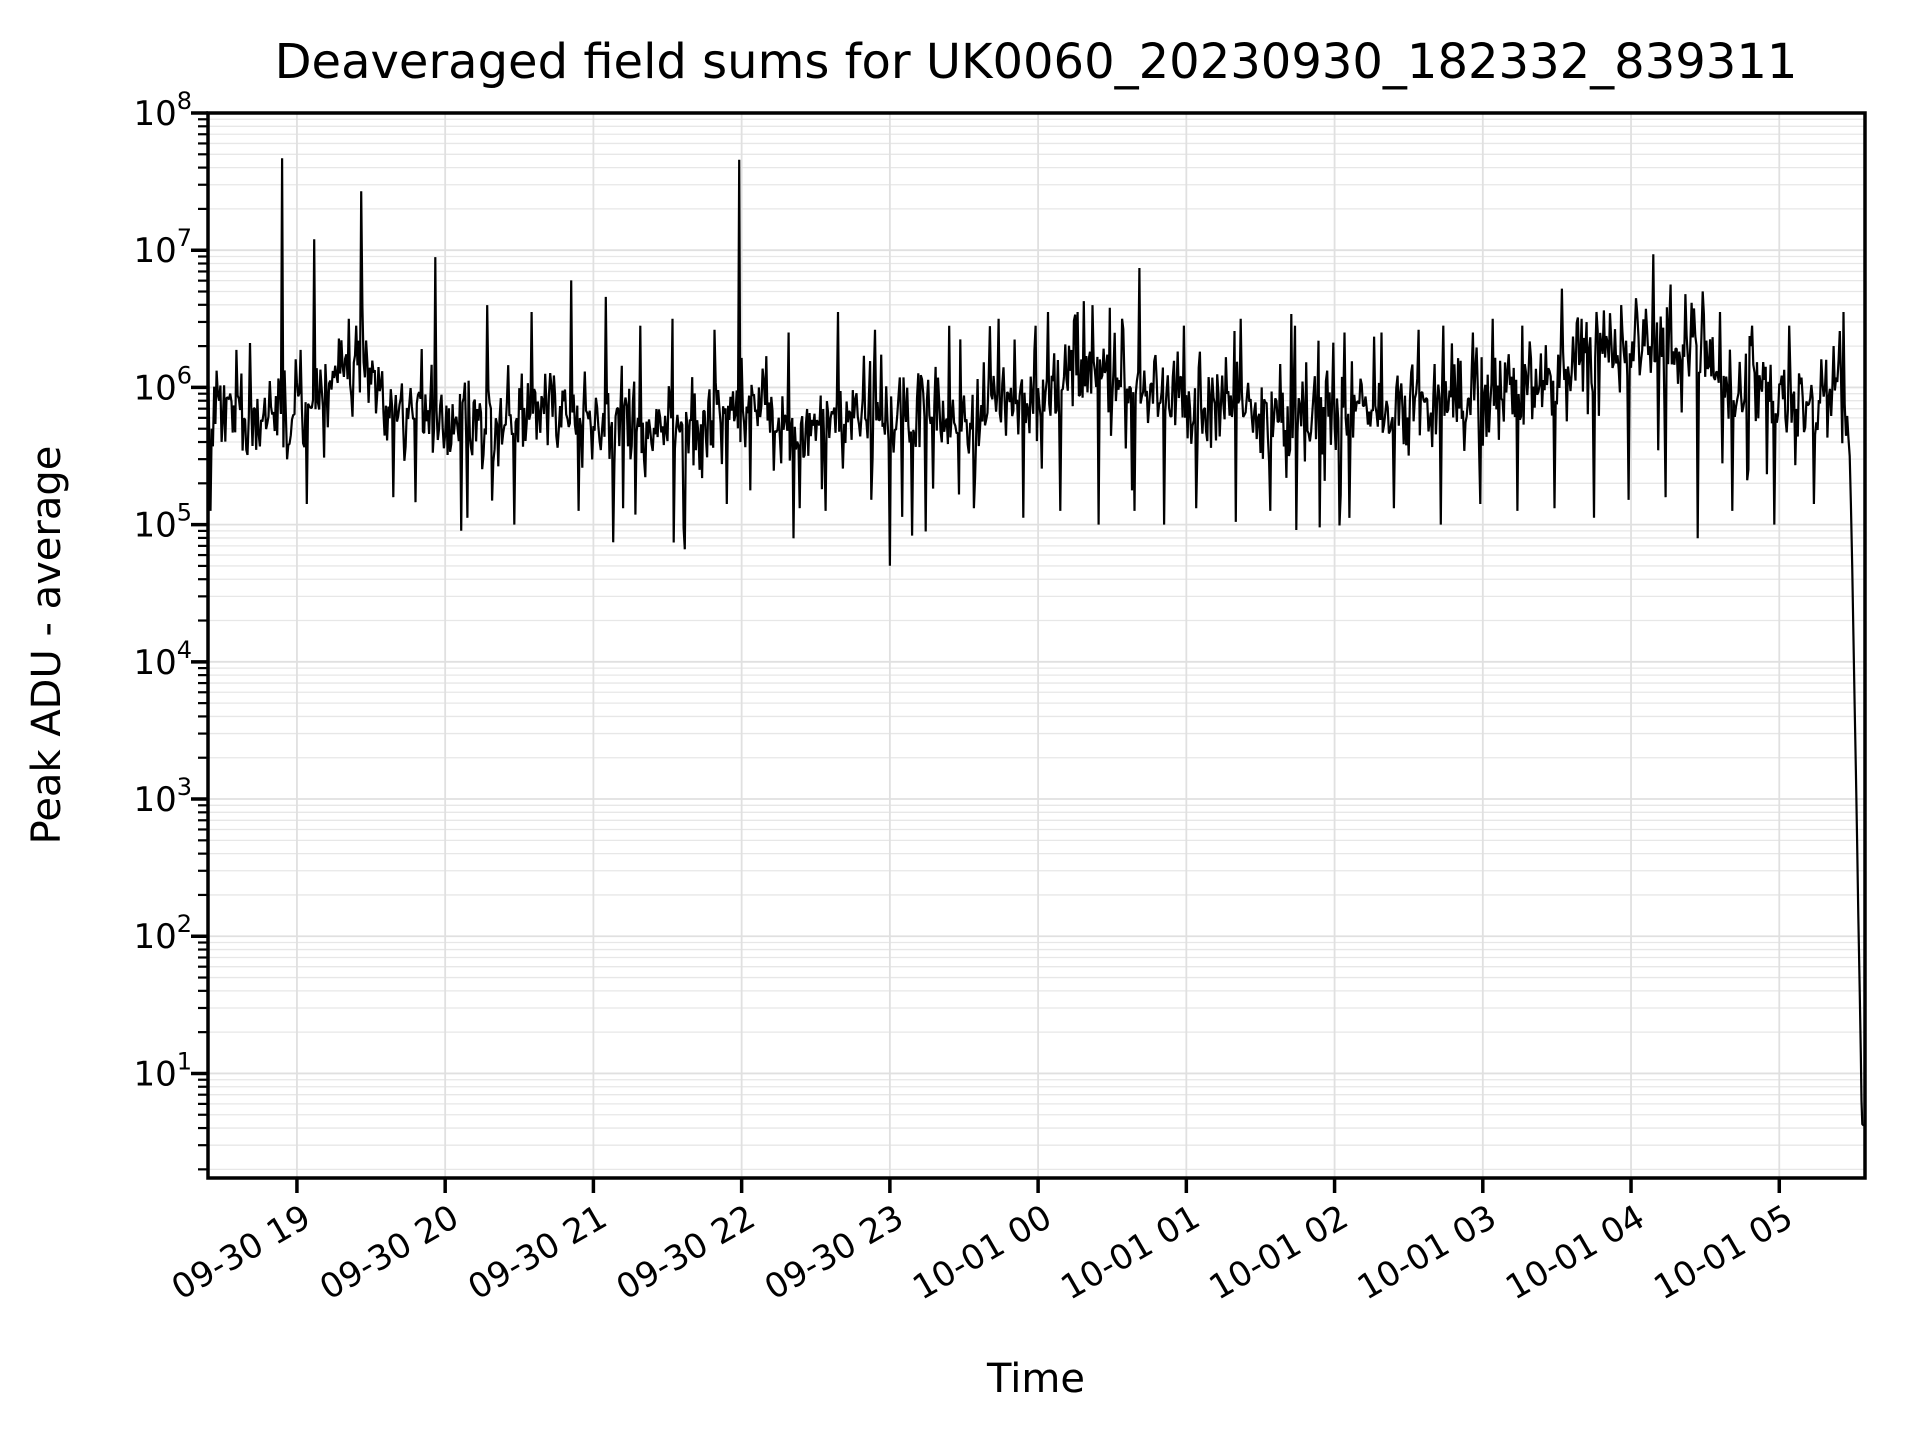 The image size is (1920, 1440). Describe the element at coordinates (162, 522) in the screenshot. I see `y-tick-label: 10⁵` at that location.